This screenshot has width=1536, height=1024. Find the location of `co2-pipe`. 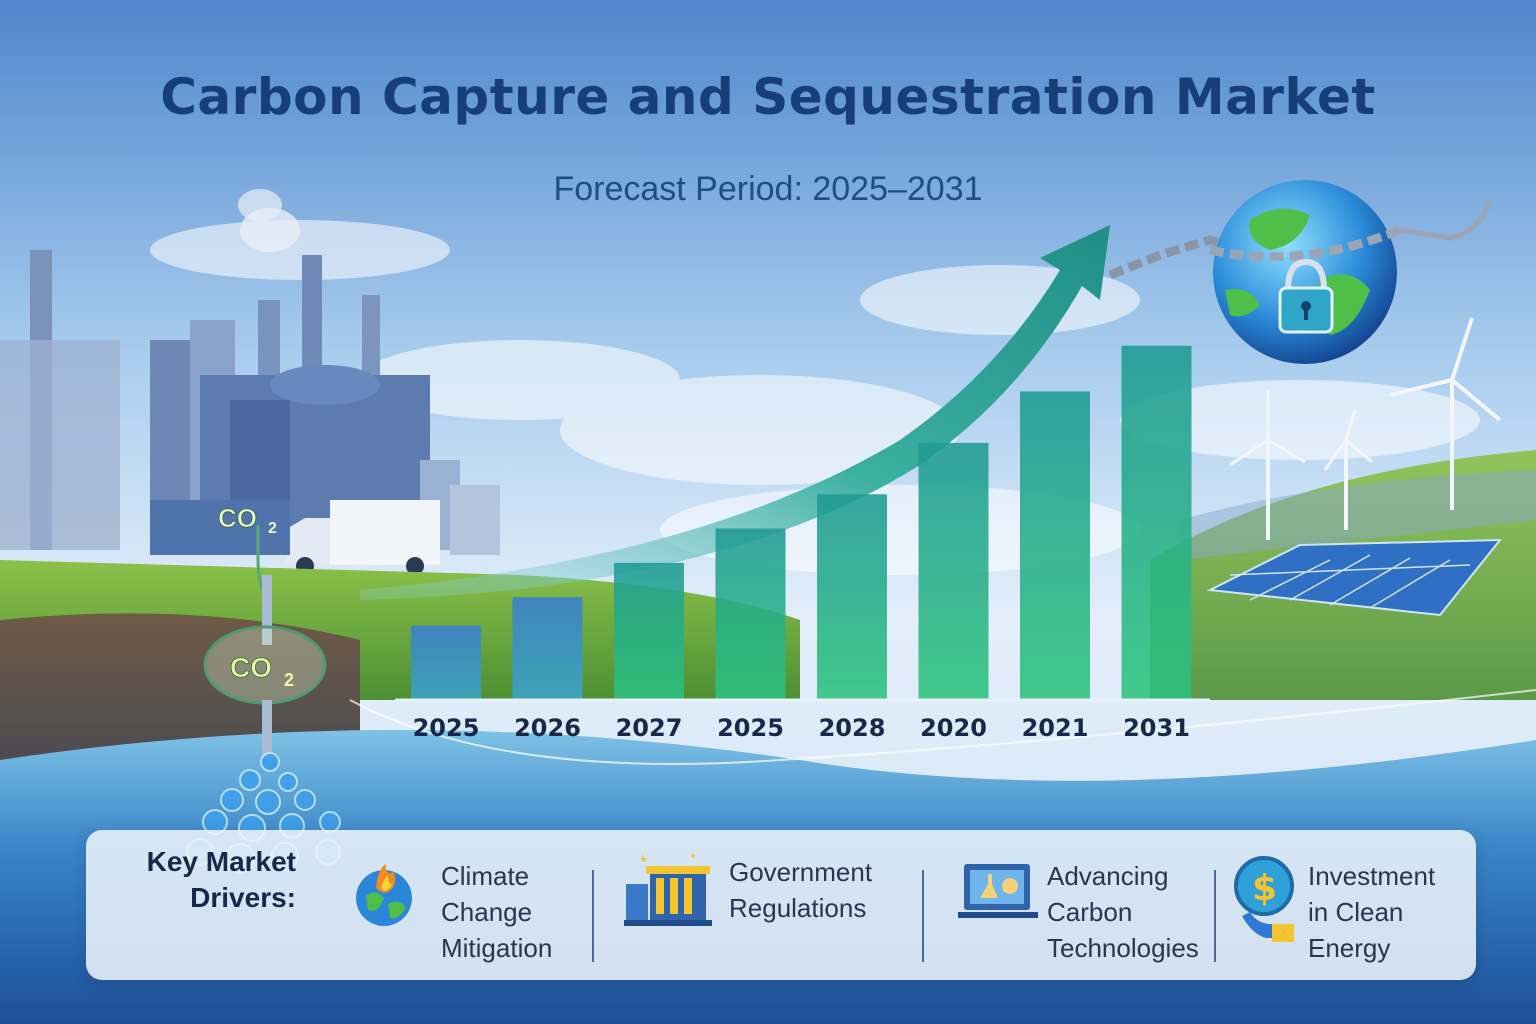

co2-pipe is located at coordinates (265, 642).